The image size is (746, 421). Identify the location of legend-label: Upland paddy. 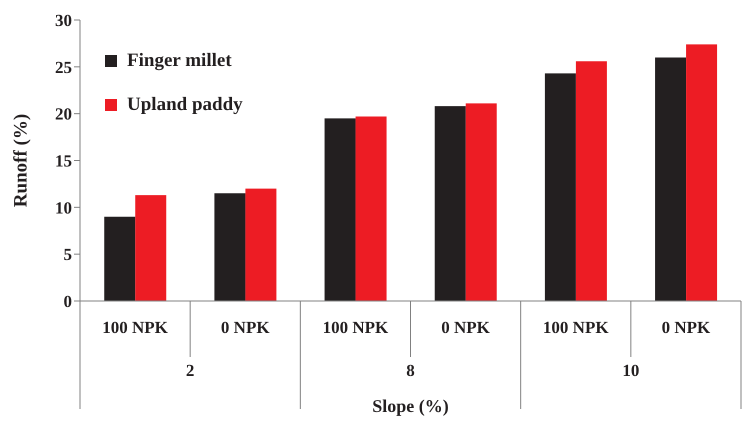
(185, 105).